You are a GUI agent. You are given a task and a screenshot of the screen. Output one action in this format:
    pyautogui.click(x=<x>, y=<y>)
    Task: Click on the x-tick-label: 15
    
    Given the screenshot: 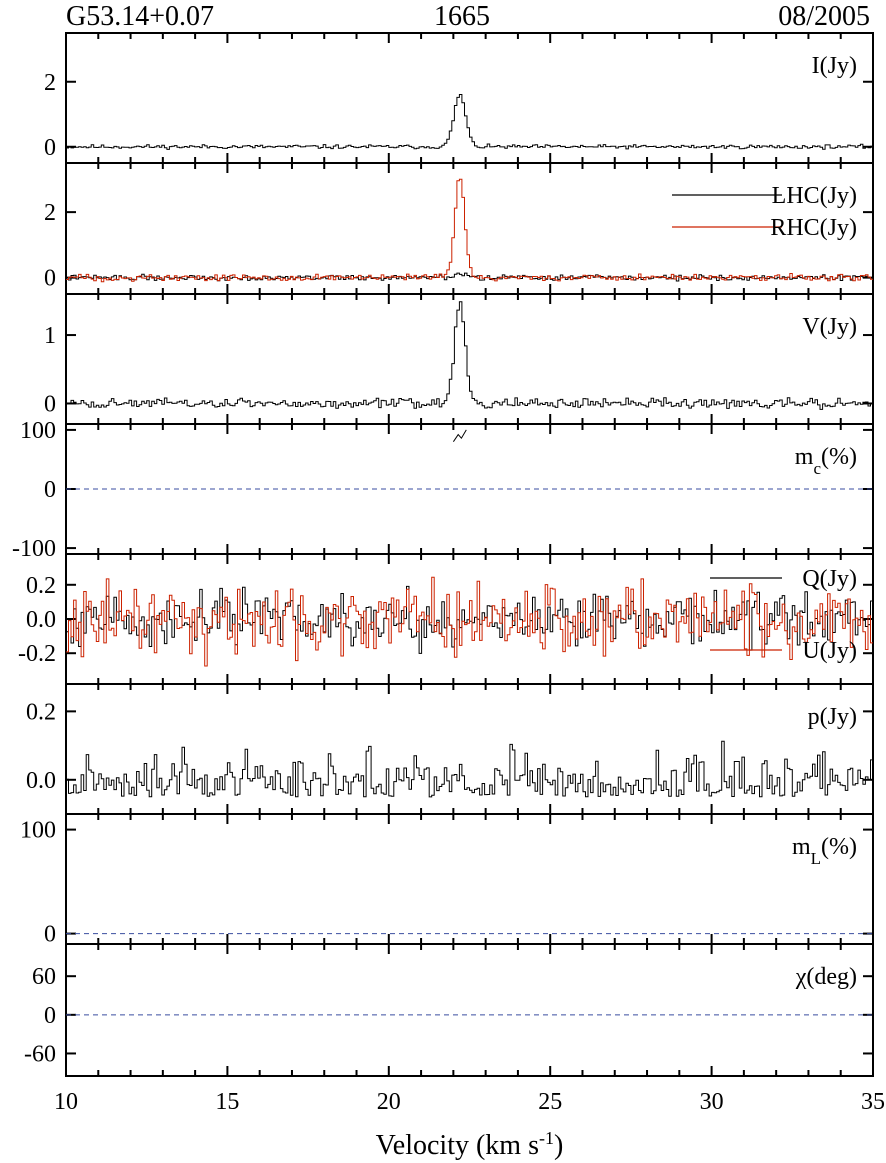 What is the action you would take?
    pyautogui.click(x=227, y=1102)
    